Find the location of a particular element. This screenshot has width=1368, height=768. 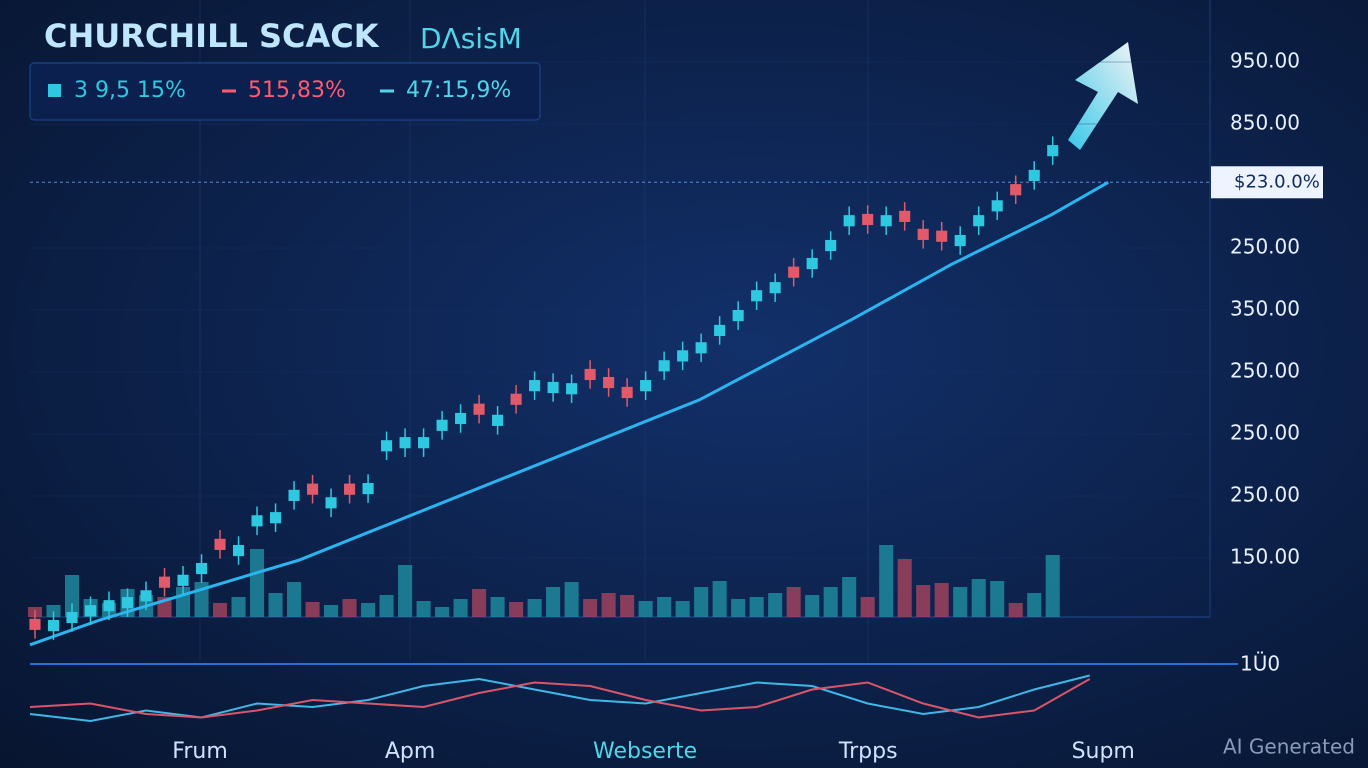

x-tick-label: Webserte is located at coordinates (645, 751).